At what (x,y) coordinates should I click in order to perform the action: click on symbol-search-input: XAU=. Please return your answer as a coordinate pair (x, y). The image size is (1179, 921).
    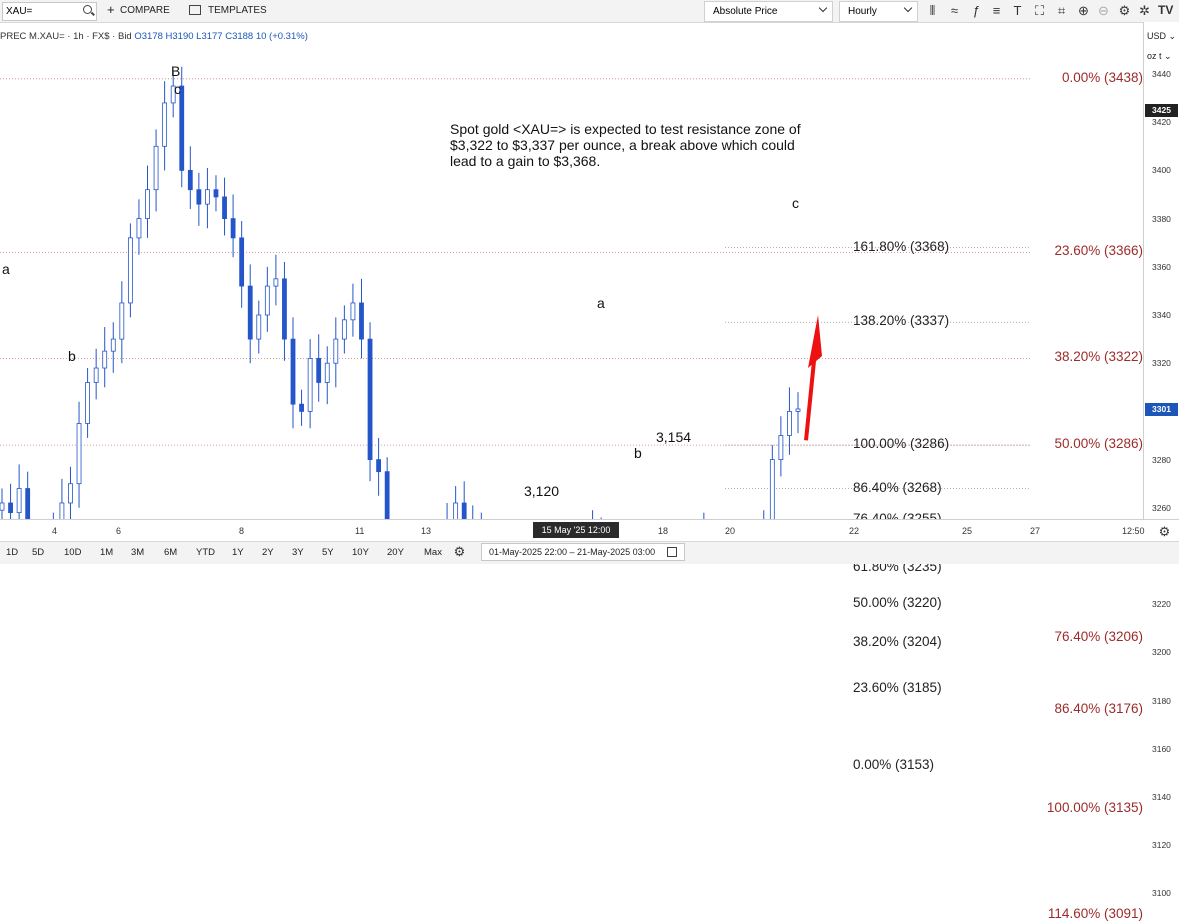
    Looking at the image, I should click on (49, 11).